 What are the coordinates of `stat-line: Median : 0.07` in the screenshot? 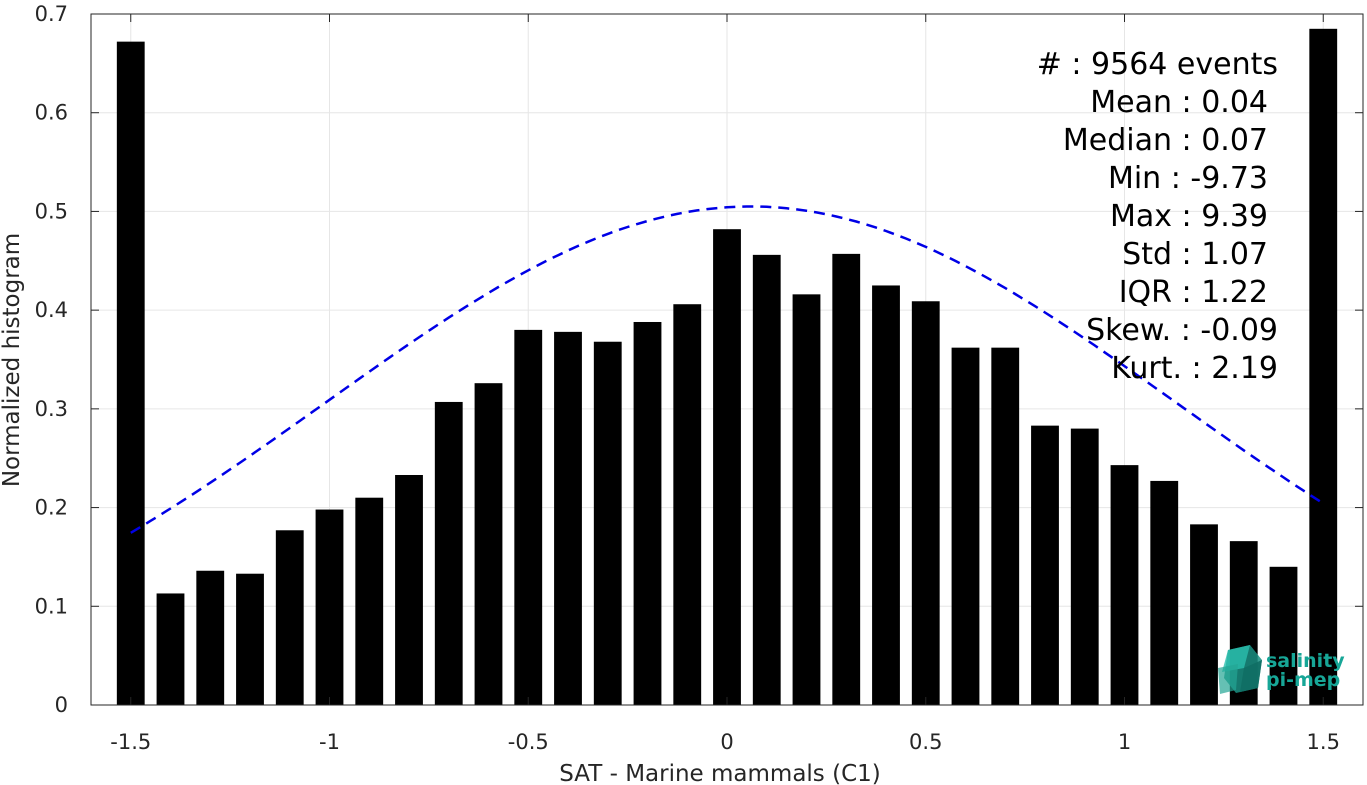 It's located at (1165, 140).